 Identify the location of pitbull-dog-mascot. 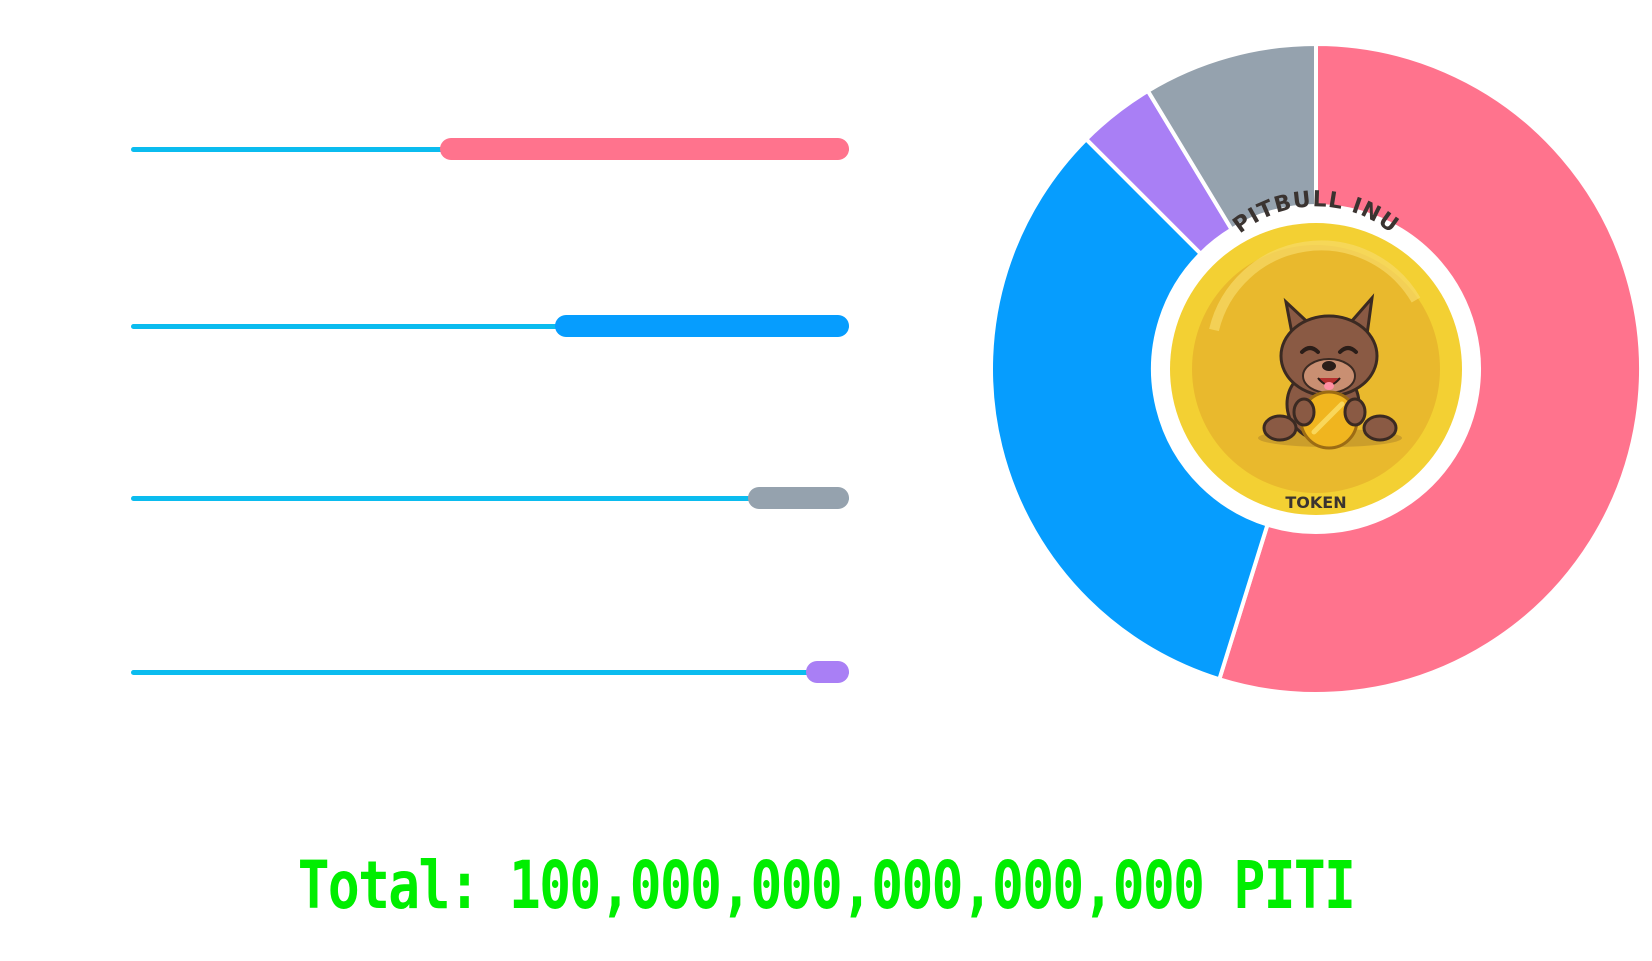
(1330, 371).